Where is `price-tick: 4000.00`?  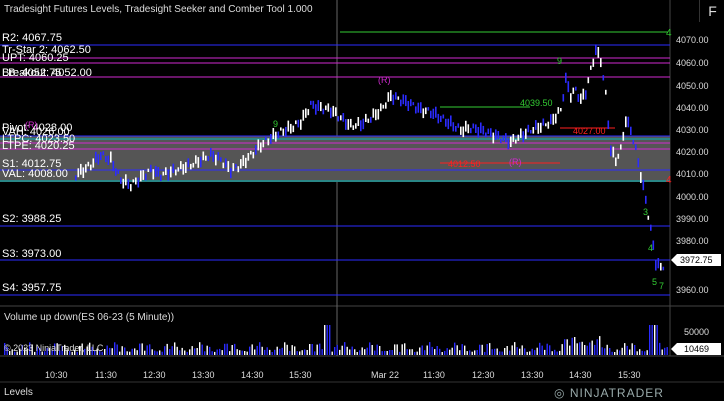
price-tick: 4000.00 is located at coordinates (692, 197).